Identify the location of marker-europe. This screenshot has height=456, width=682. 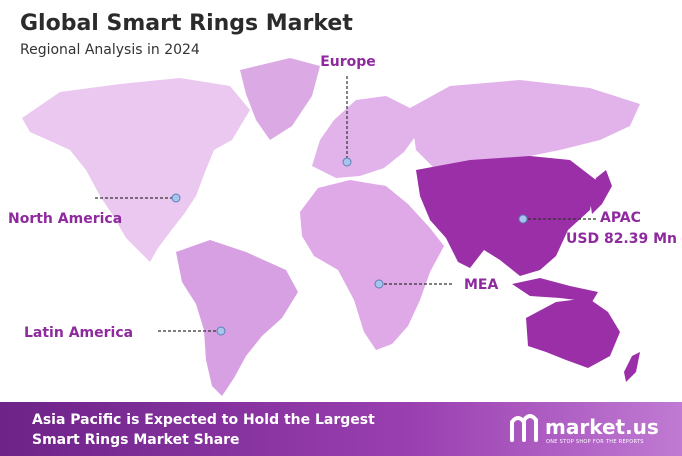
(347, 162).